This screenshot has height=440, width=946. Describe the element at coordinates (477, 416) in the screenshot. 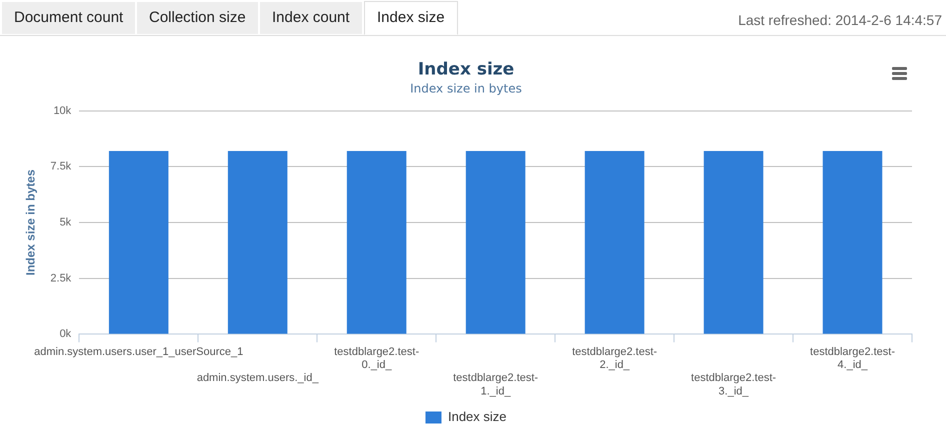

I see `legend-label: Index size` at that location.